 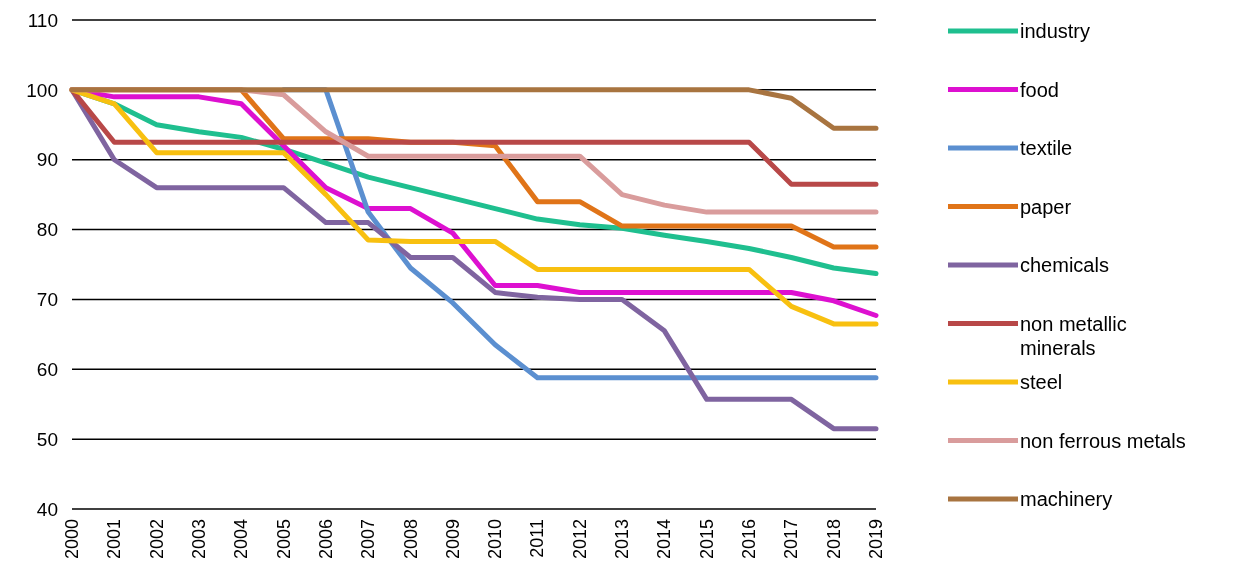 I want to click on legend-label: paper, so click(x=1046, y=206).